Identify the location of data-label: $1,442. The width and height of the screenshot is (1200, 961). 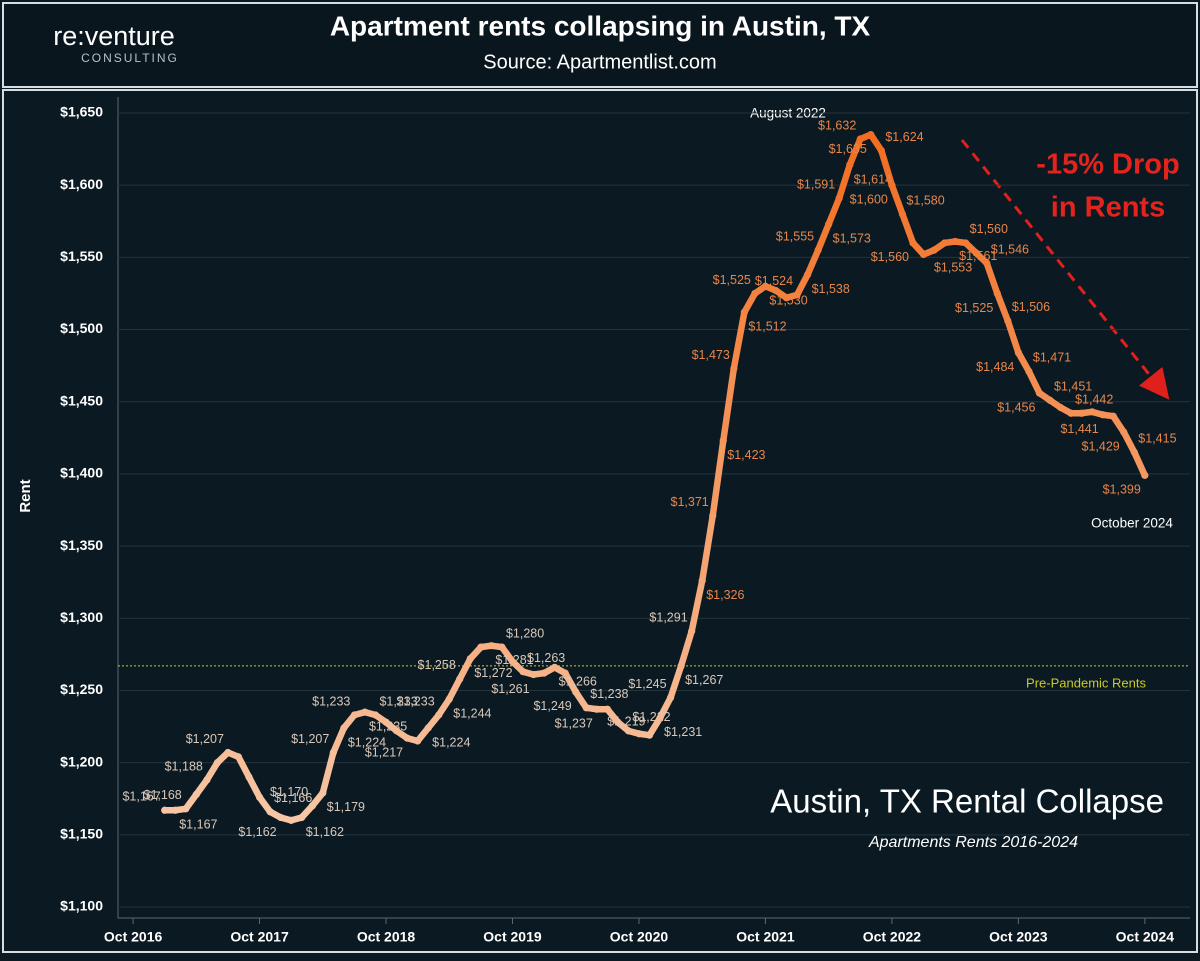
(1094, 400).